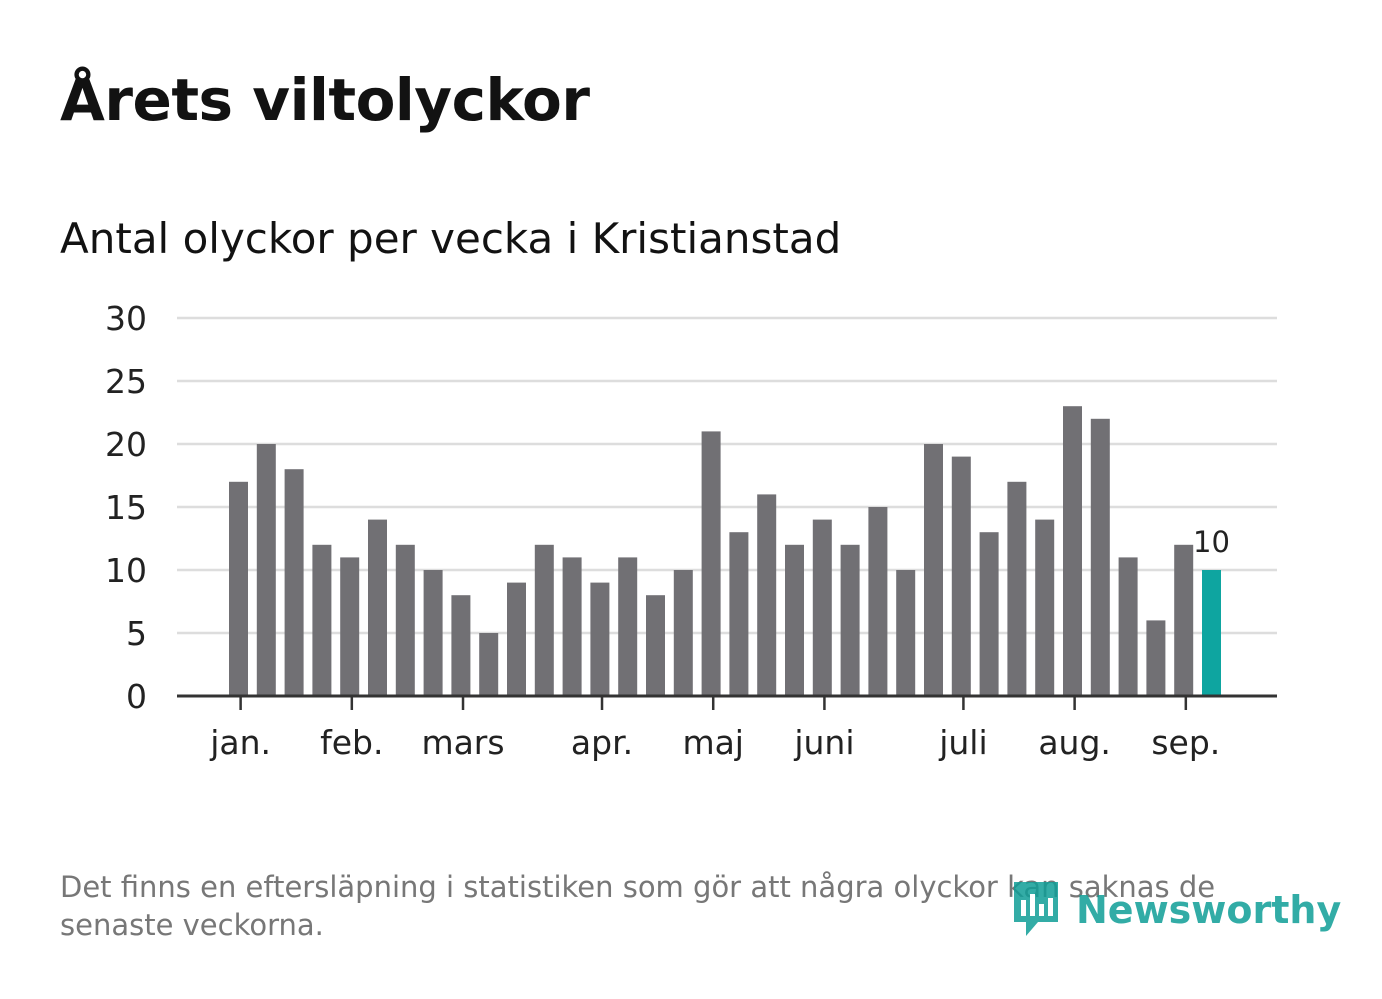 Image resolution: width=1382 pixels, height=999 pixels. I want to click on y-axis-ticks: 0 5 10 15 20 25 30, so click(126, 507).